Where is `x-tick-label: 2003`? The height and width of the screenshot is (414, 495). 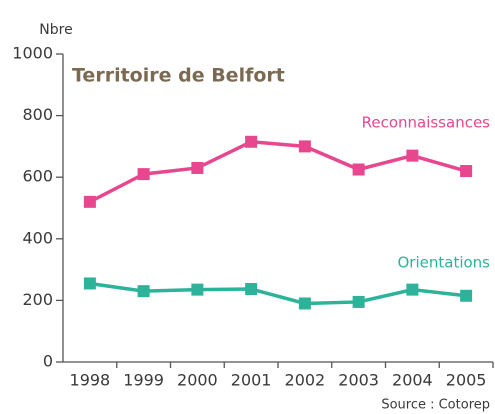
x-tick-label: 2003 is located at coordinates (358, 380).